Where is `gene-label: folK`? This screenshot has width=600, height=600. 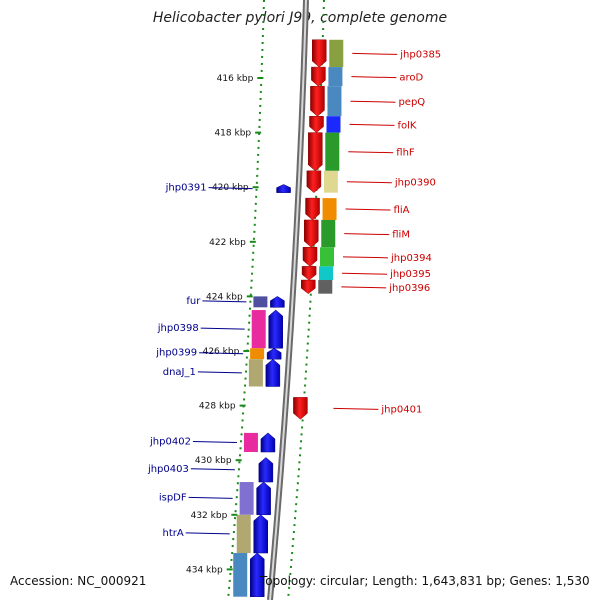 gene-label: folK is located at coordinates (406, 125).